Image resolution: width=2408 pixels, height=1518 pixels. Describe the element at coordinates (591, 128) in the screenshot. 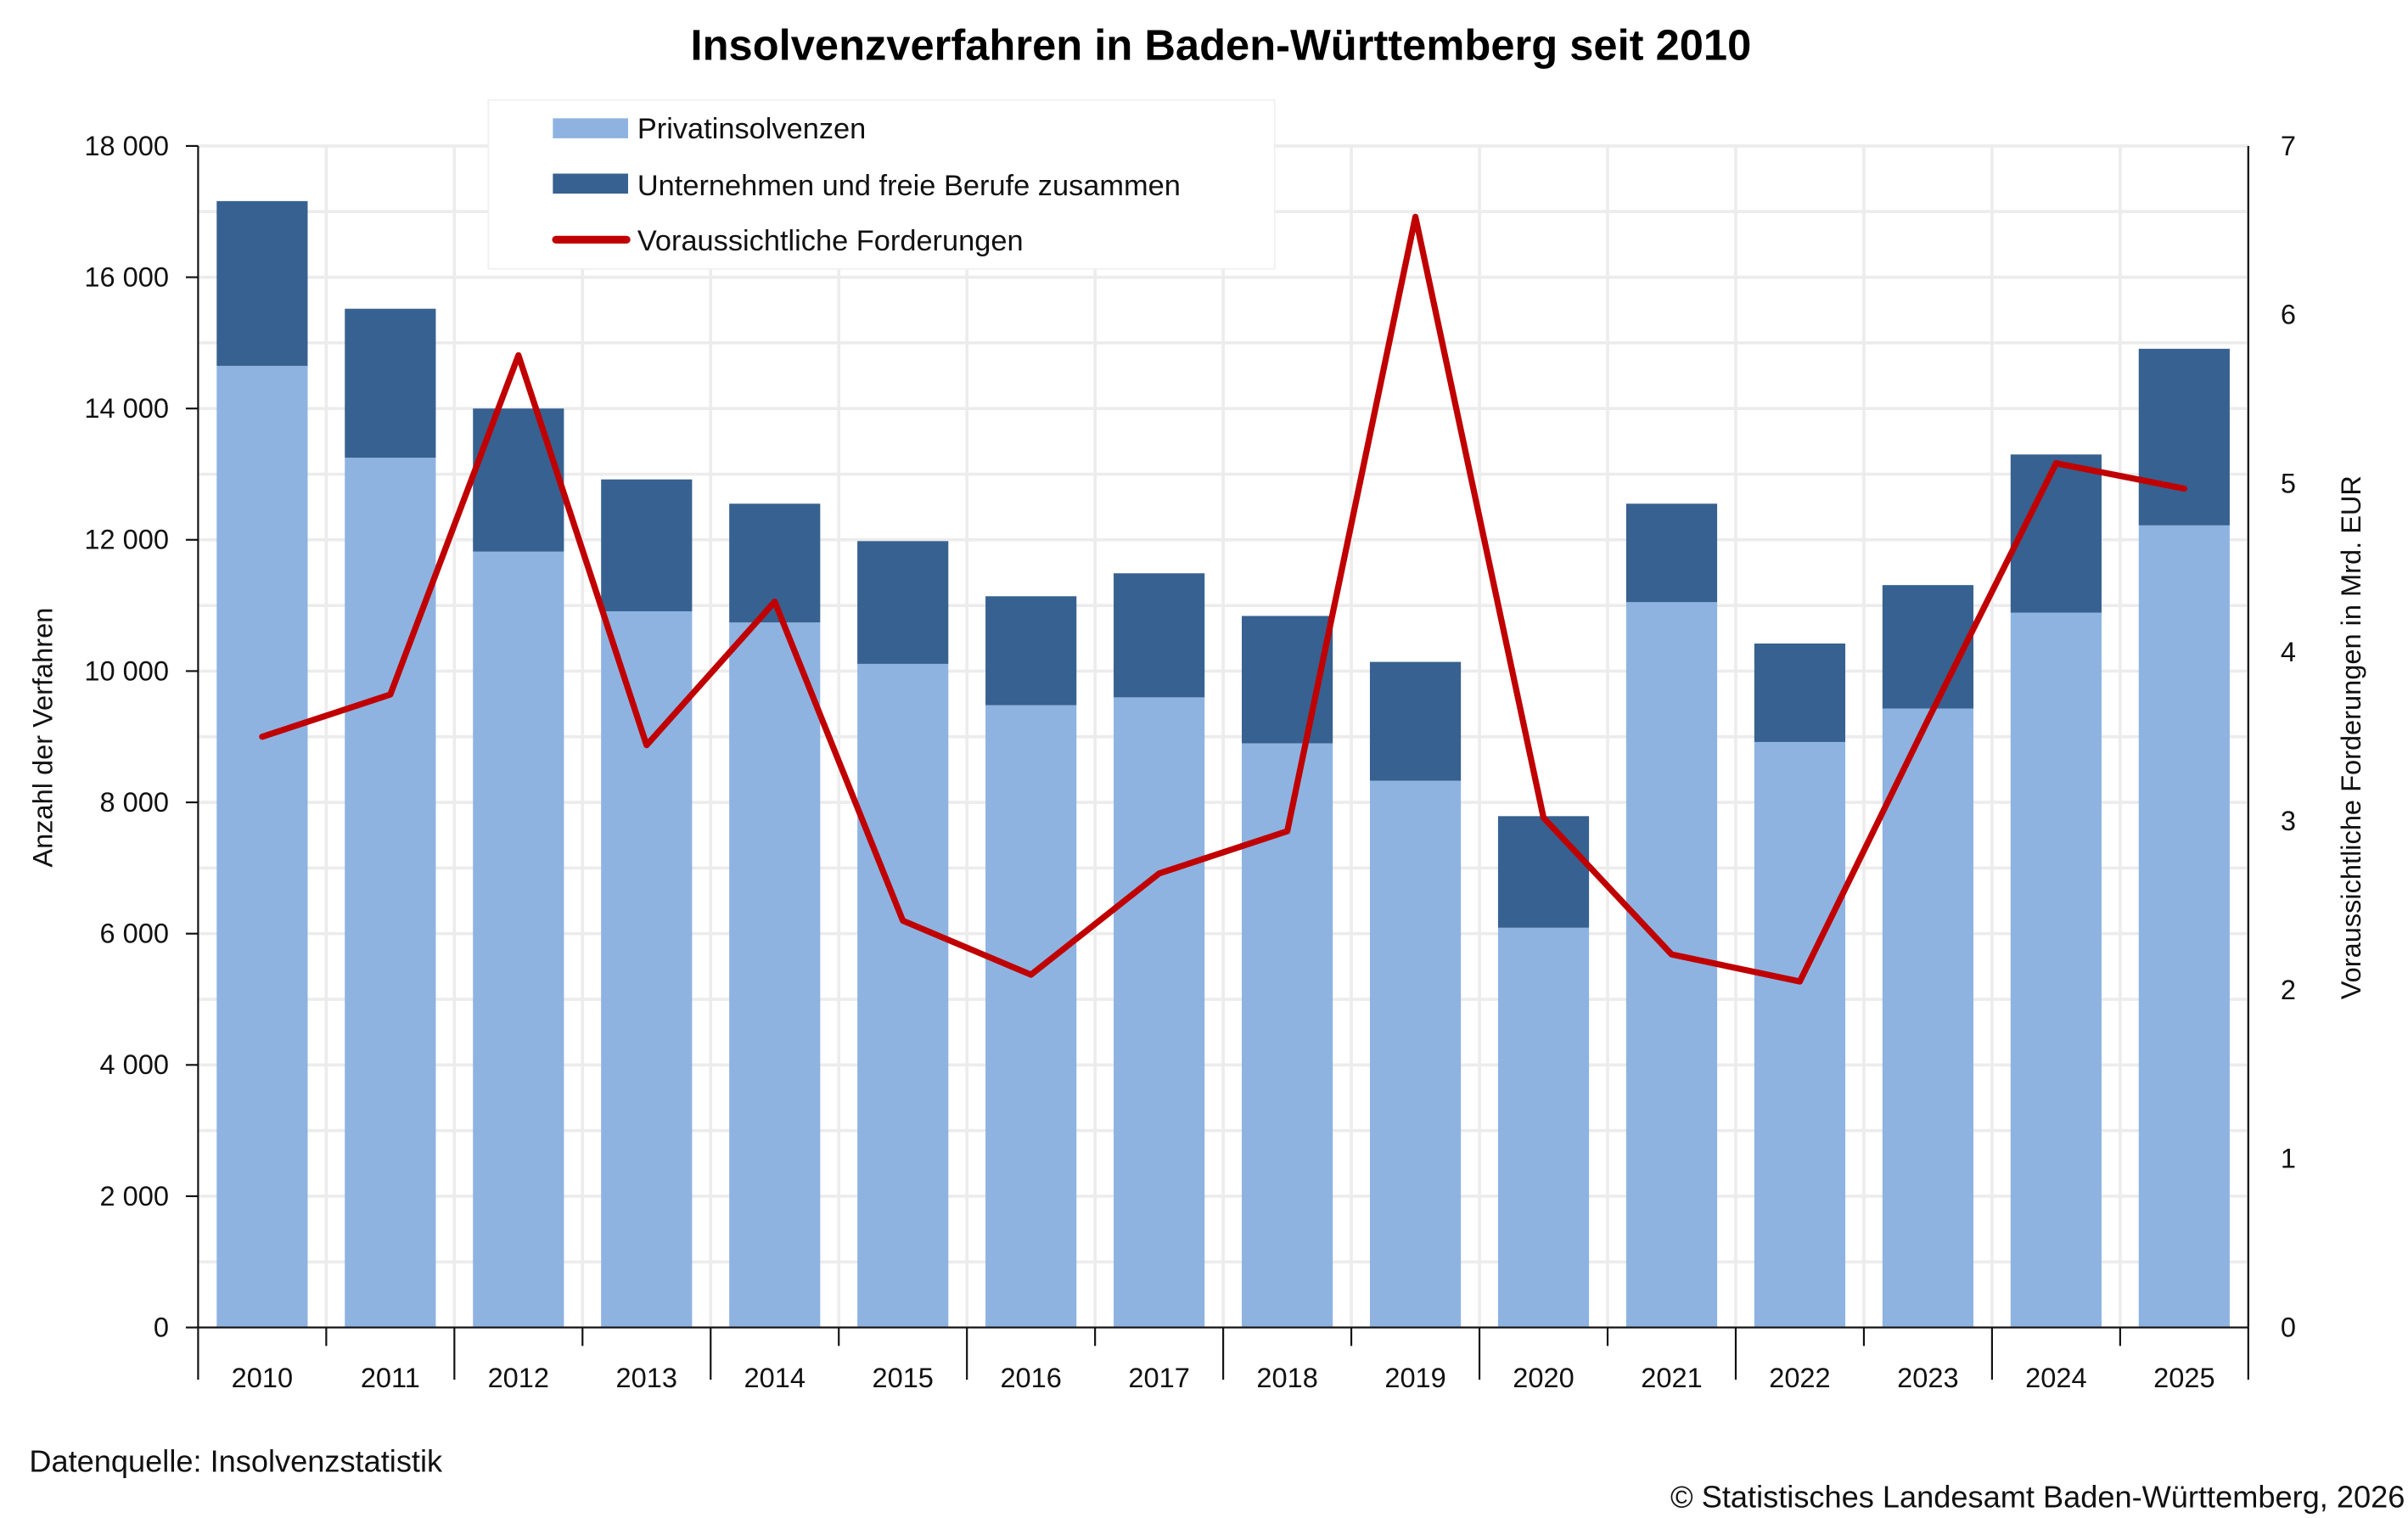

I see `legend-swatch-privatinsolvenzen` at that location.